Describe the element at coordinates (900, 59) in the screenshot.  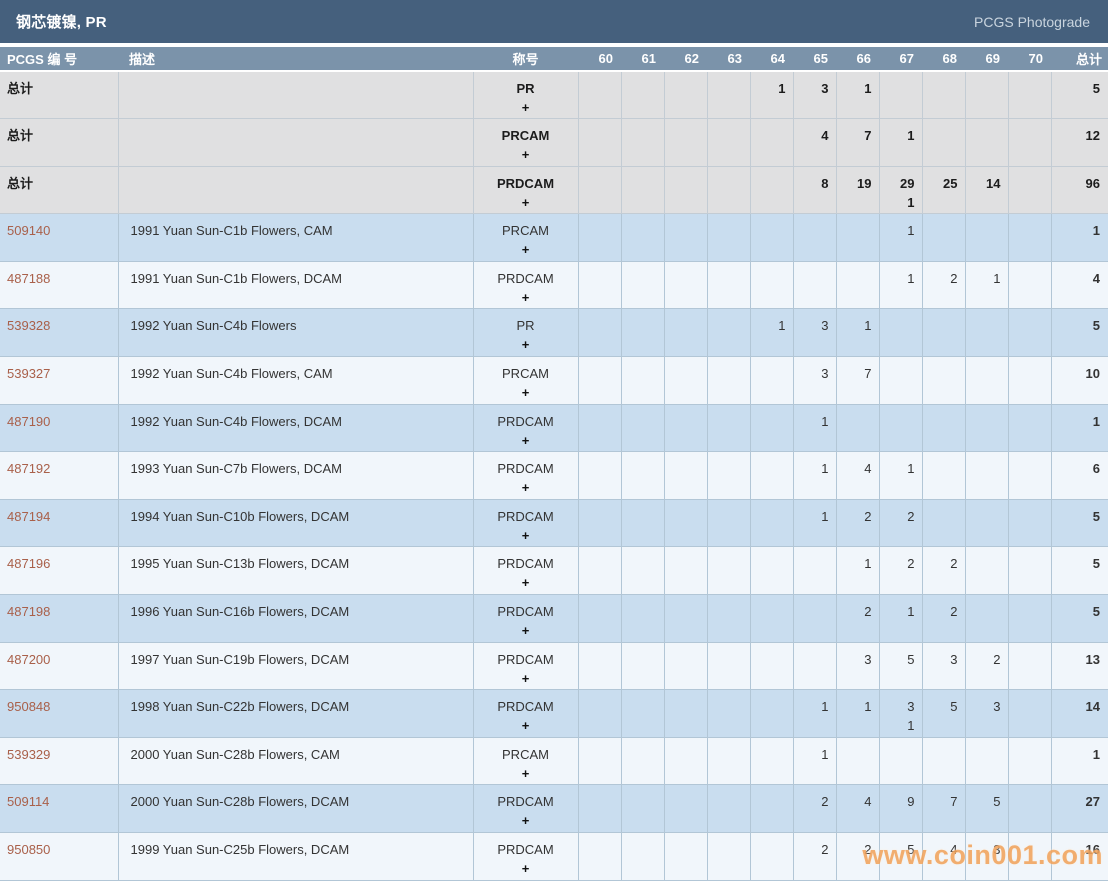
I see `col-header-grade-67: 67` at that location.